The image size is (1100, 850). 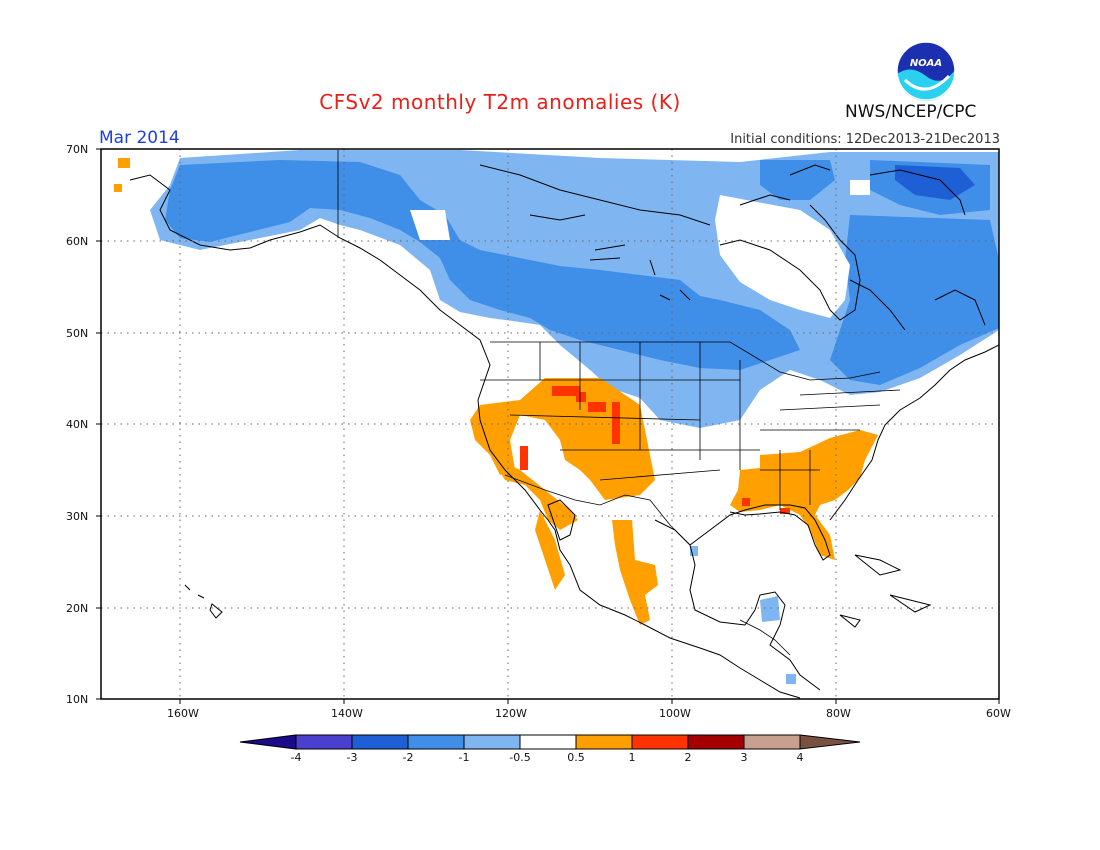 What do you see at coordinates (688, 757) in the screenshot?
I see `colorbar-label: 2` at bounding box center [688, 757].